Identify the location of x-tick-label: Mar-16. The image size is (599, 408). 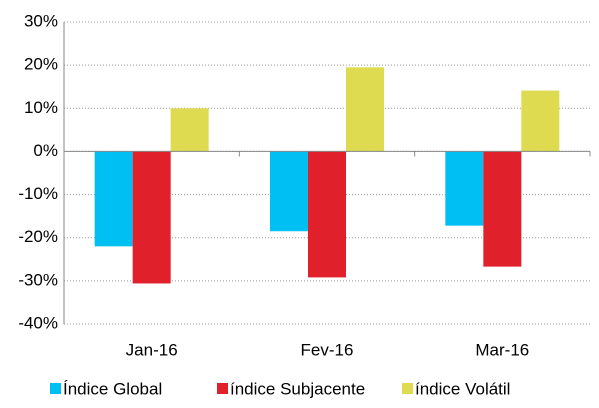
(502, 349).